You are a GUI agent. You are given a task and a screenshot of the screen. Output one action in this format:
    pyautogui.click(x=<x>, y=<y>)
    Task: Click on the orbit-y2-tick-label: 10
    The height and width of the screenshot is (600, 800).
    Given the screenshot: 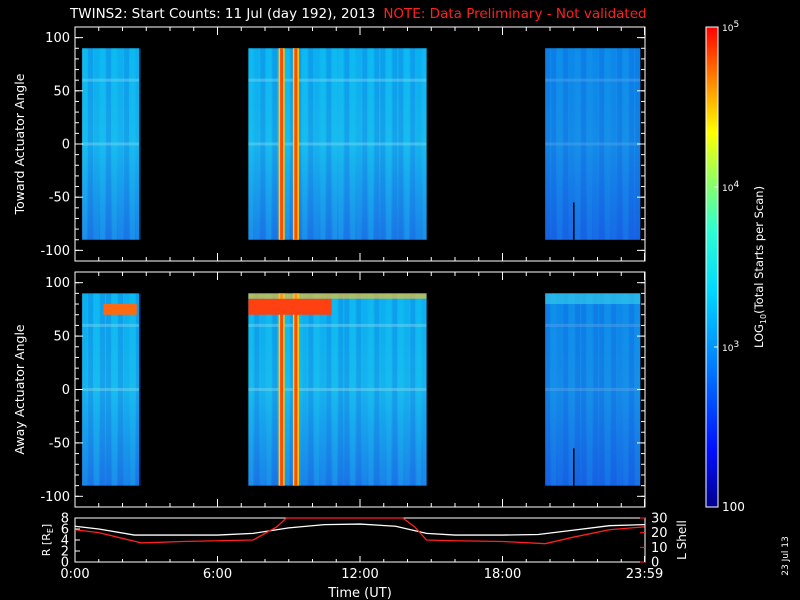 What is the action you would take?
    pyautogui.click(x=659, y=548)
    